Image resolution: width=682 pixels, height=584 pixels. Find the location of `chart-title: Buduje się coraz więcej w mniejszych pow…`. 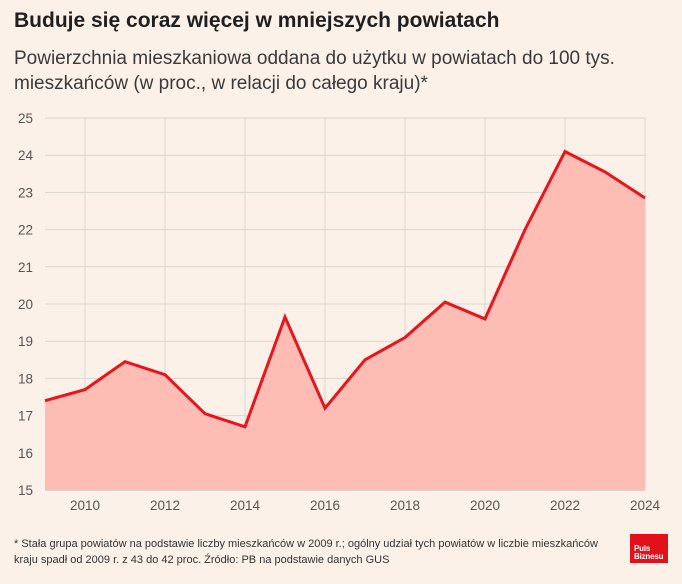

chart-title: Buduje się coraz więcej w mniejszych pow… is located at coordinates (257, 20).